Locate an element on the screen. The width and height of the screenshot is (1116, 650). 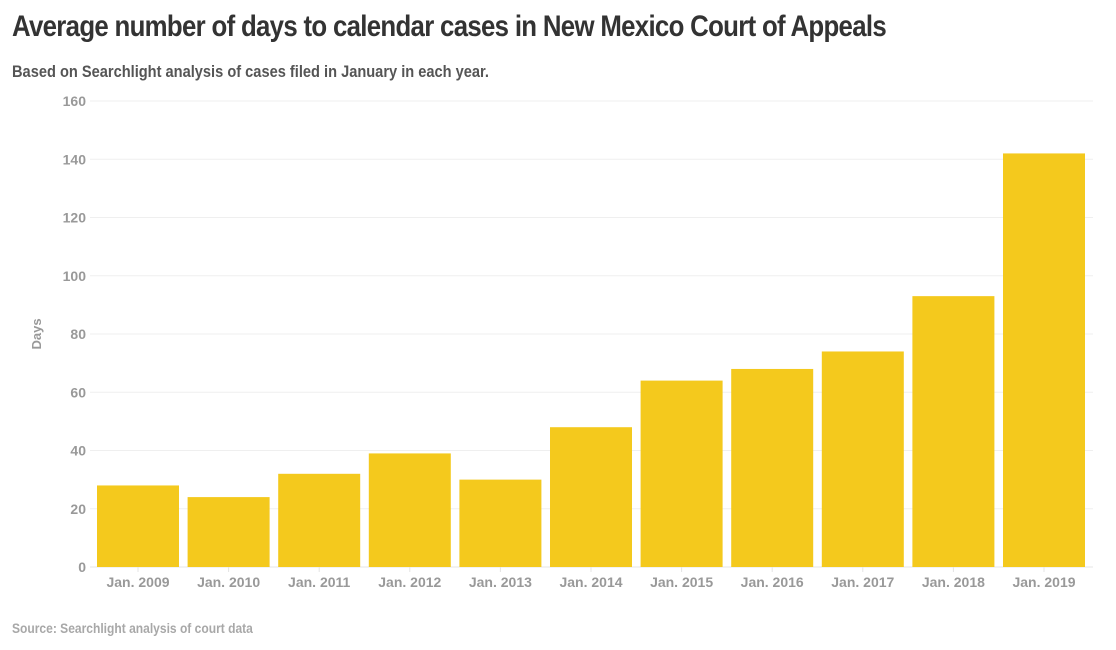
y-tick-label: 120 is located at coordinates (75, 218).